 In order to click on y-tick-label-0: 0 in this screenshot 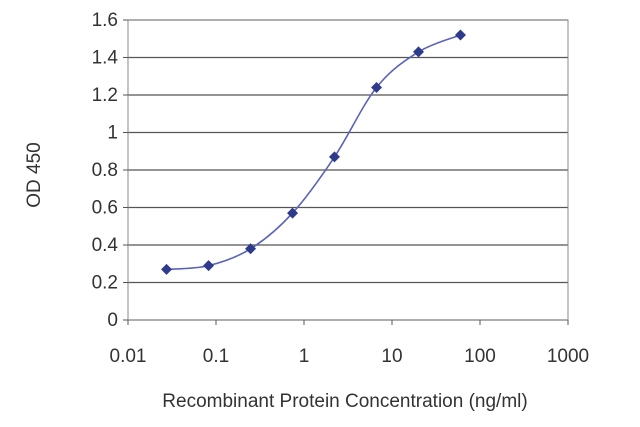, I will do `click(112, 320)`.